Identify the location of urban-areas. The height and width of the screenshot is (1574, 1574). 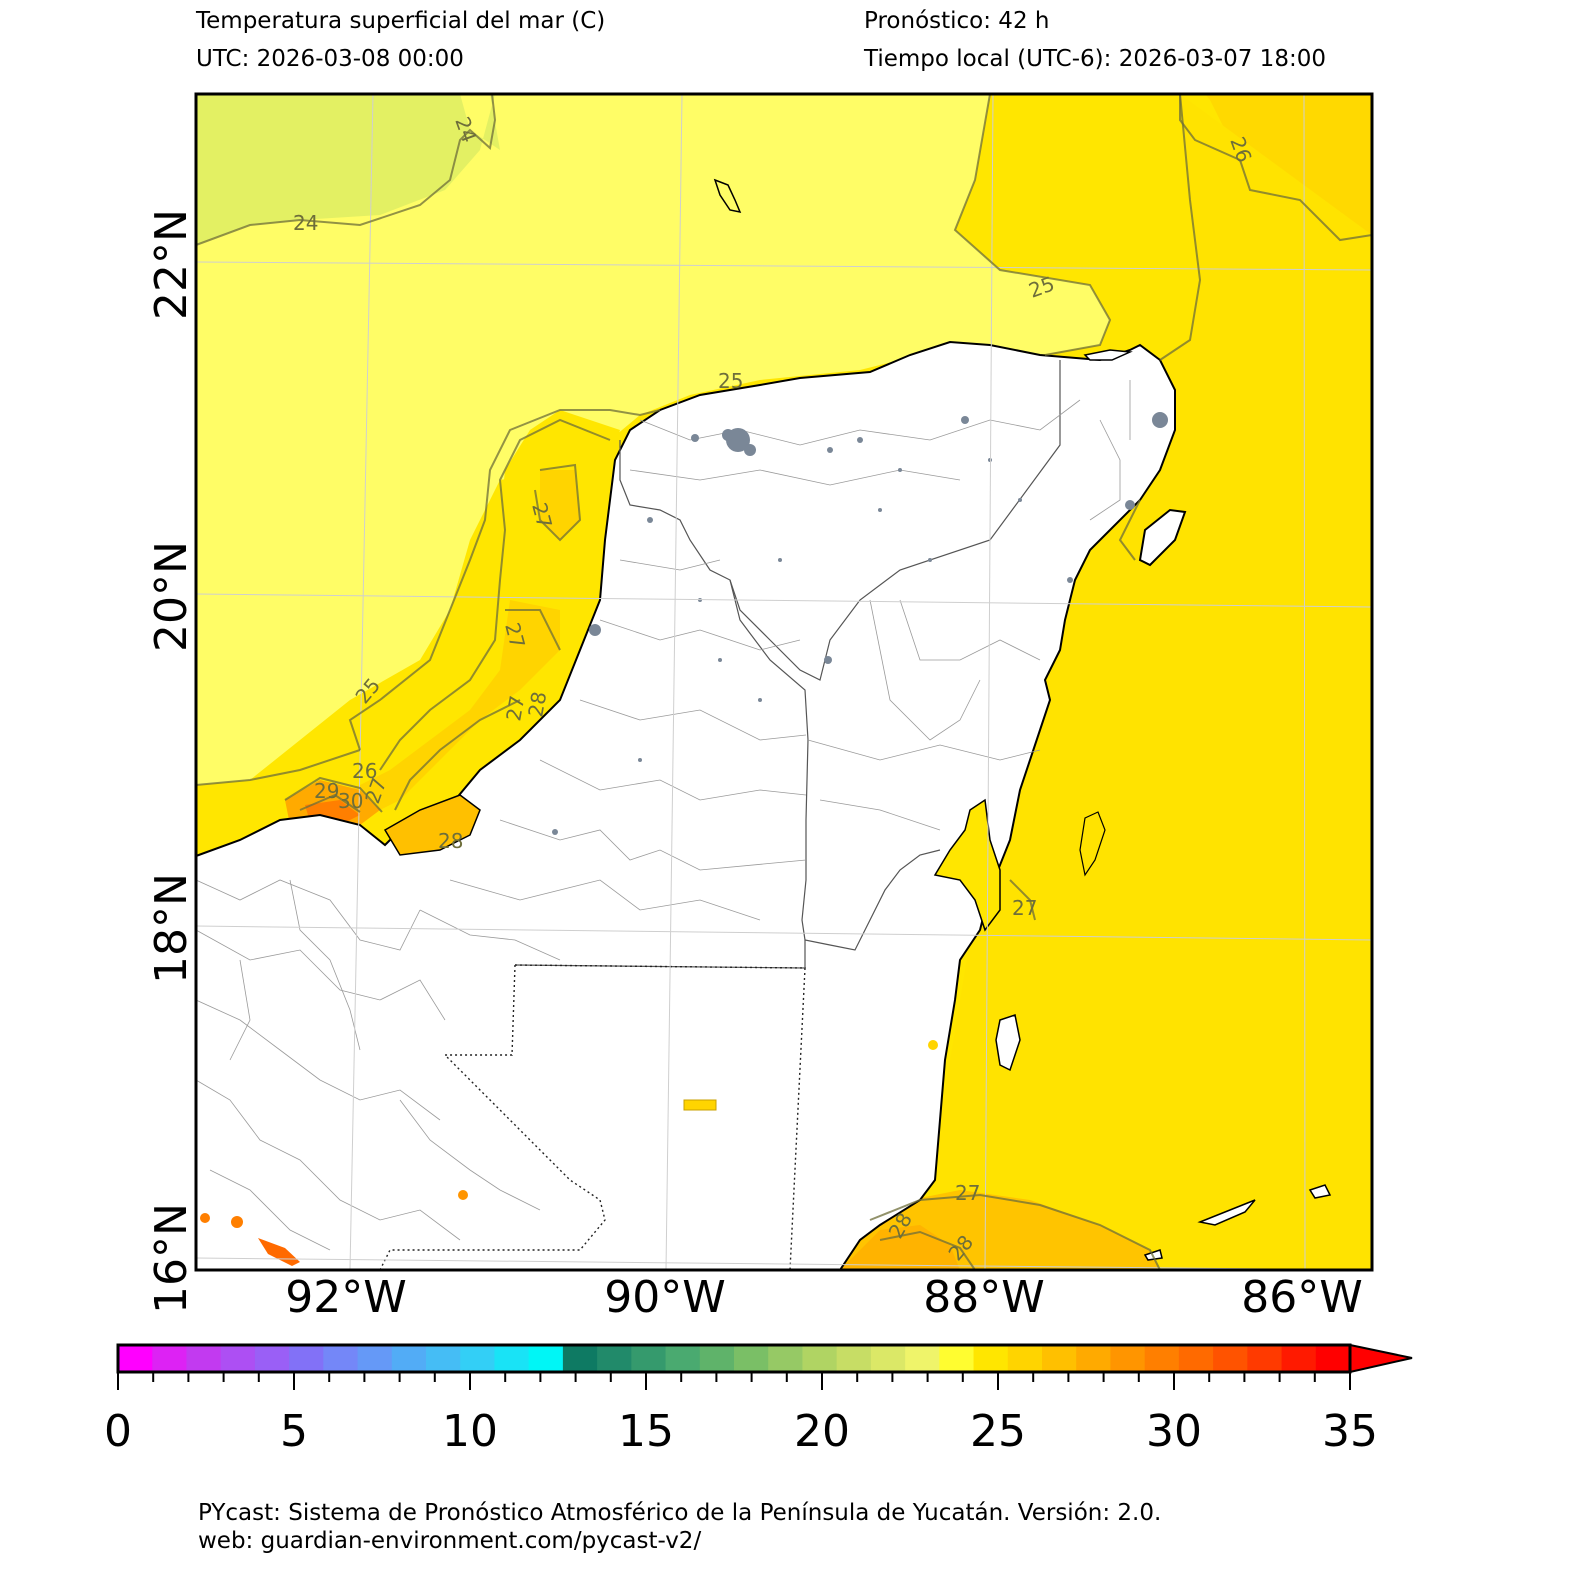
(860, 623).